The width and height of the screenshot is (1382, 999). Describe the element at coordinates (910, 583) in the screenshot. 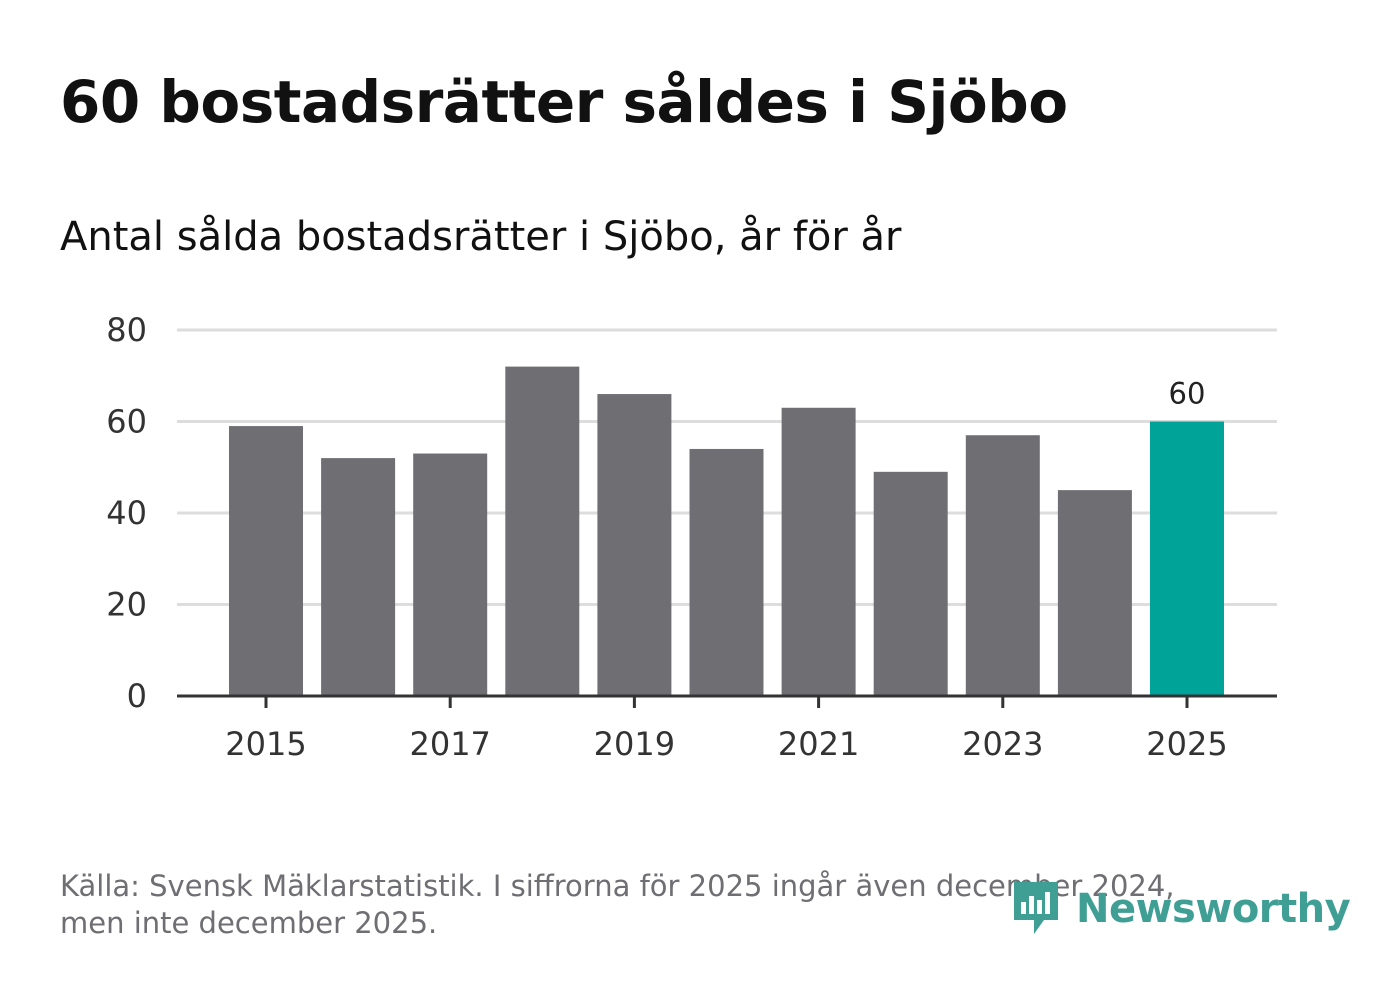

I see `bar-2022` at that location.